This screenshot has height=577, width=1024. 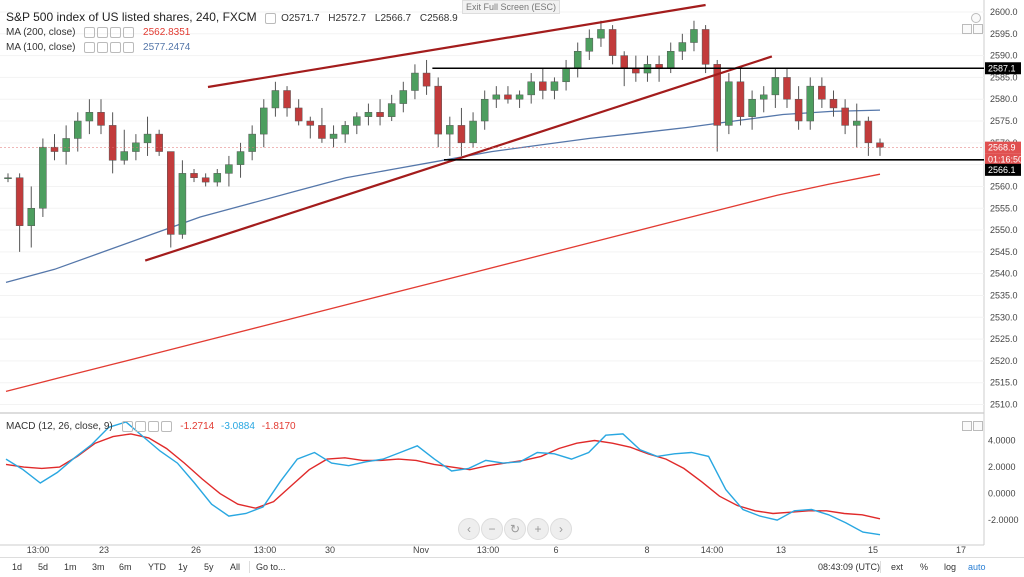 What do you see at coordinates (167, 48) in the screenshot?
I see `ma100-value: 2577.2474` at bounding box center [167, 48].